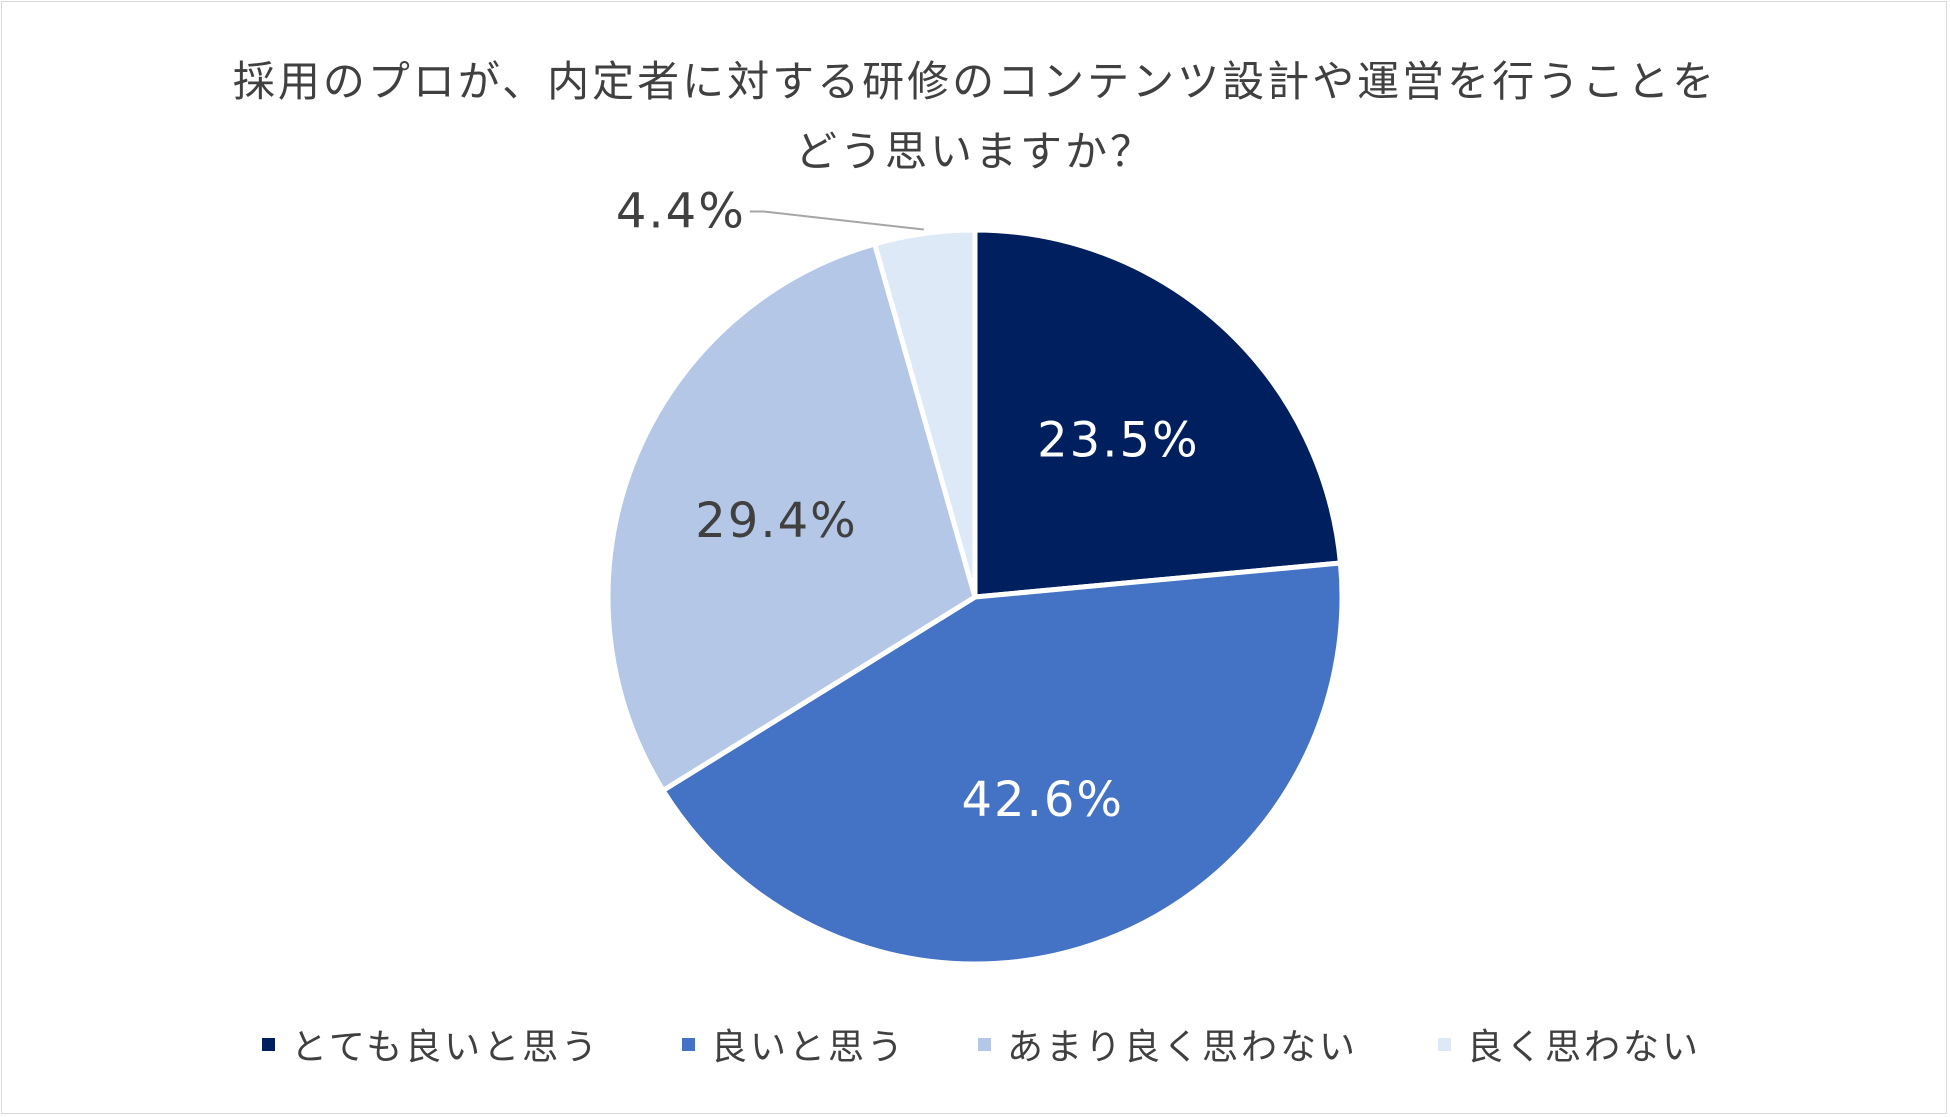 The height and width of the screenshot is (1117, 1950). Describe the element at coordinates (446, 1047) in the screenshot. I see `legend-label: とても良いと思う` at that location.